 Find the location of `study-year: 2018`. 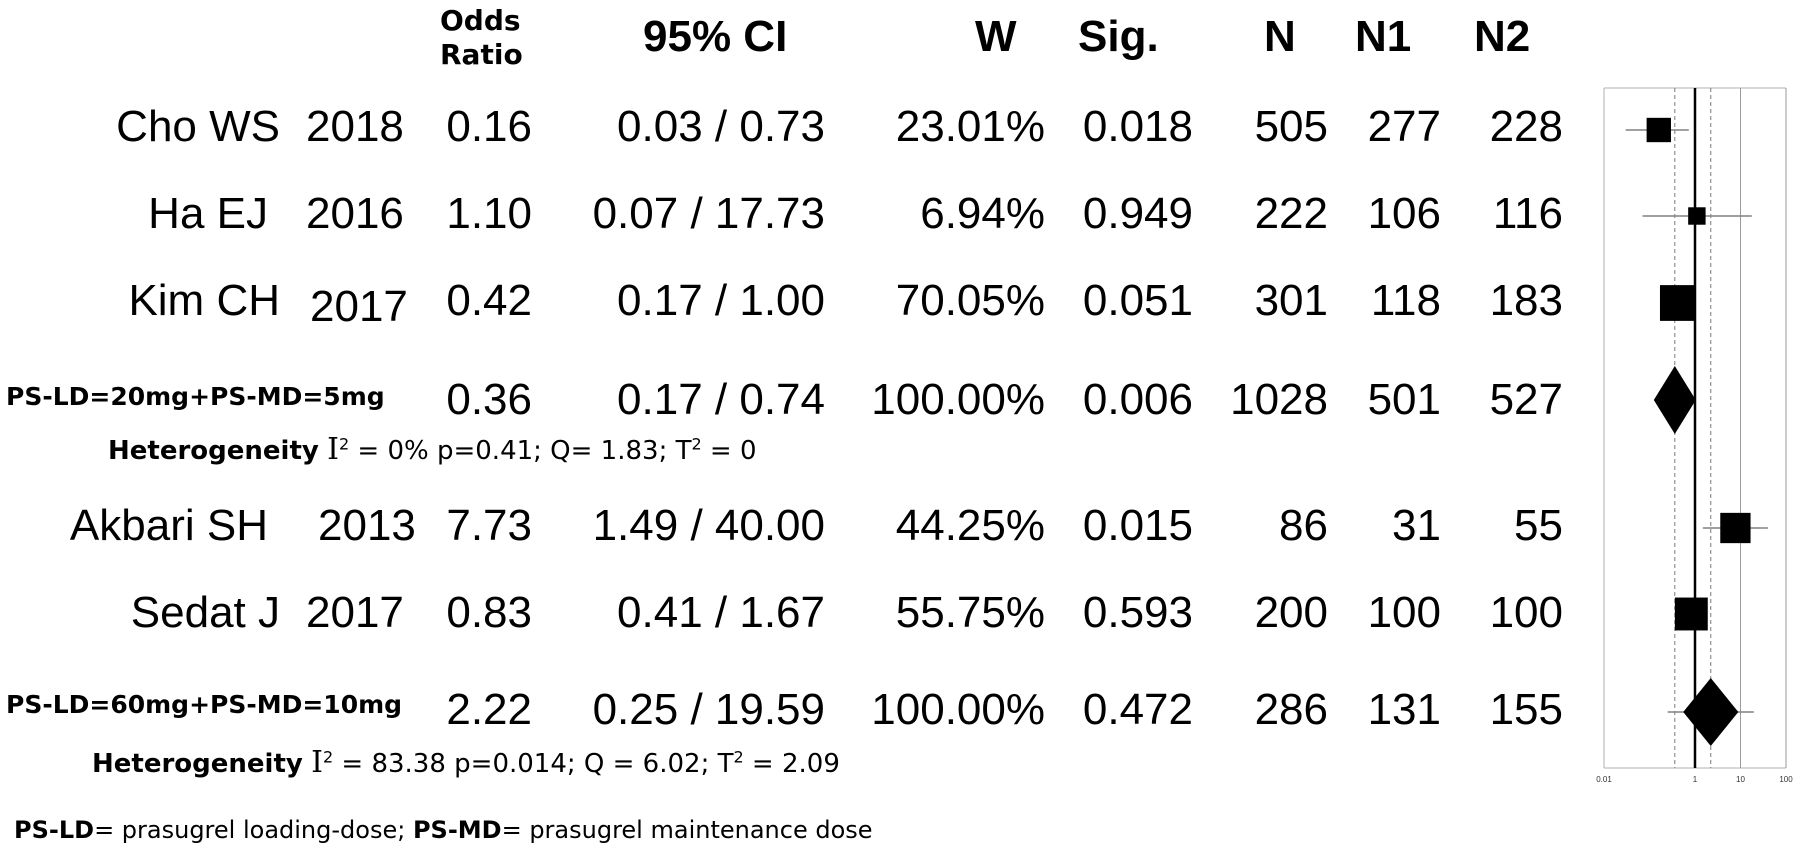

study-year: 2018 is located at coordinates (355, 126).